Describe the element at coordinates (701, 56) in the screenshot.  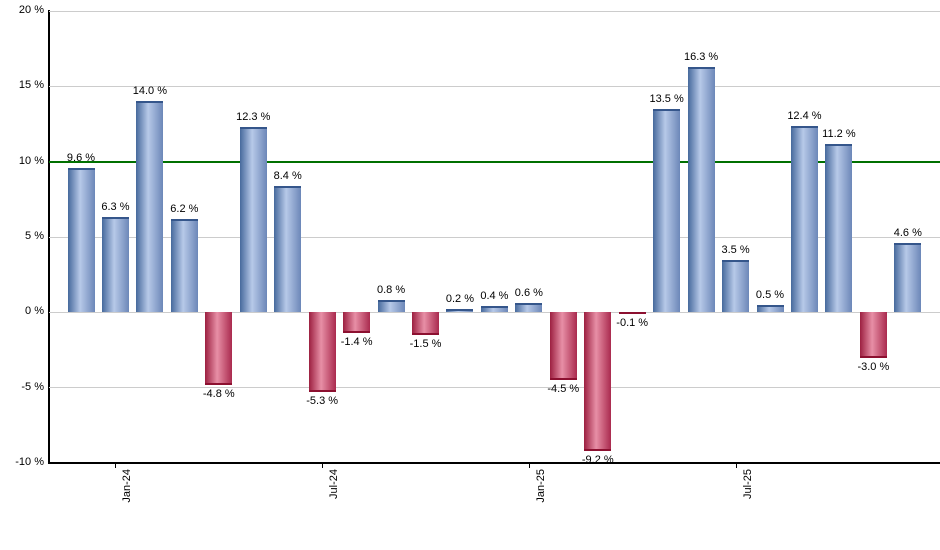
I see `bar-value-label: 16.3 %` at that location.